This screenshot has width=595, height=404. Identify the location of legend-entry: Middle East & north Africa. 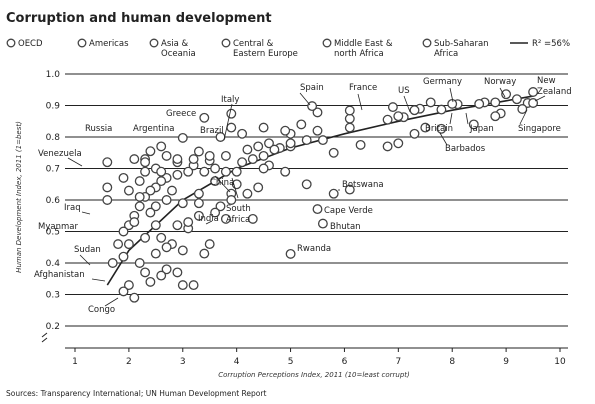
(363, 49).